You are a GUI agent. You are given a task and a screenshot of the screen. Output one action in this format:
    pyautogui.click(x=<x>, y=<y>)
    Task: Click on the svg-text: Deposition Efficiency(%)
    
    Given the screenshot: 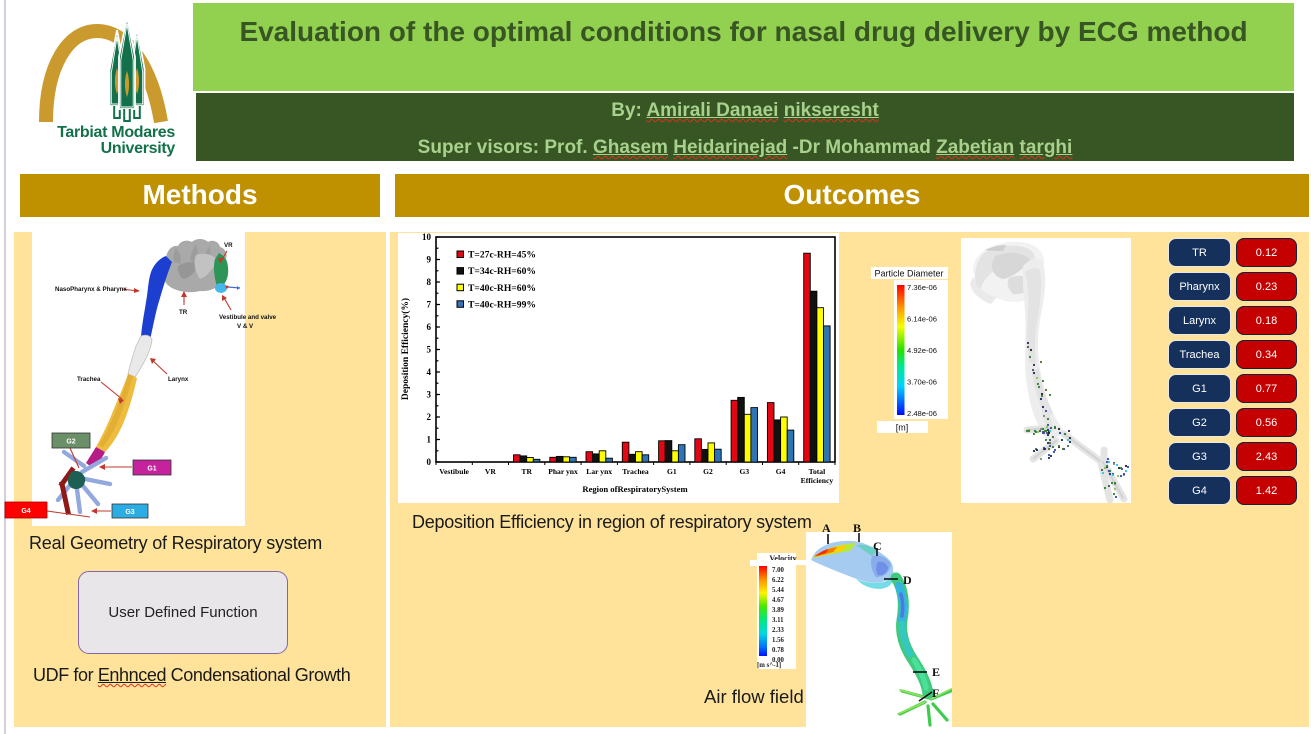 What is the action you would take?
    pyautogui.click(x=405, y=349)
    